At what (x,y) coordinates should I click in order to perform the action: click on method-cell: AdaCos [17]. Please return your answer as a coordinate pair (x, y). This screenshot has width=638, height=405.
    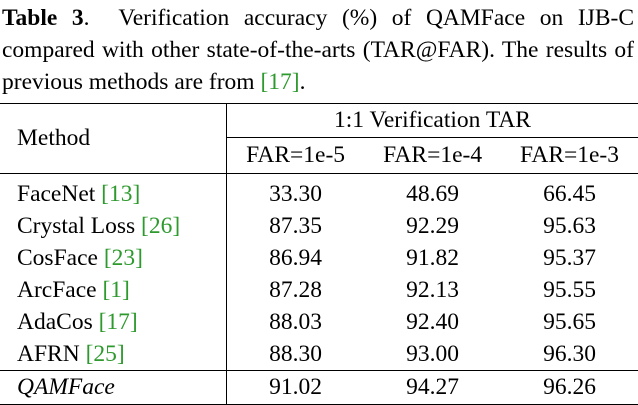
    Looking at the image, I should click on (113, 322).